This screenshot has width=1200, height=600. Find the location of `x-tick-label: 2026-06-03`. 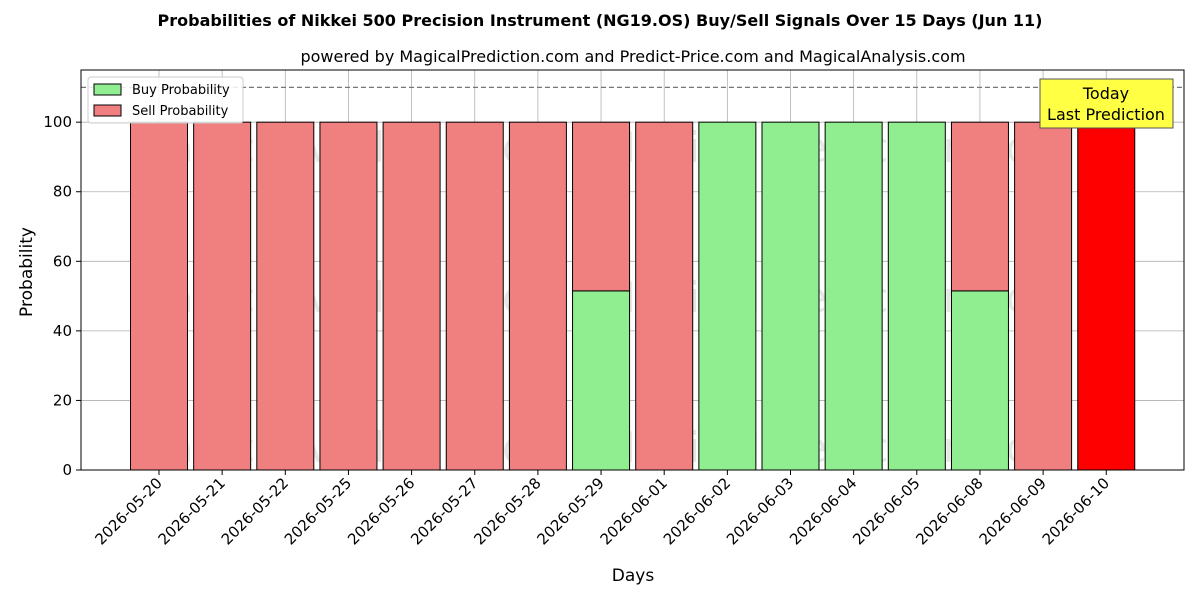

x-tick-label: 2026-06-03 is located at coordinates (760, 511).